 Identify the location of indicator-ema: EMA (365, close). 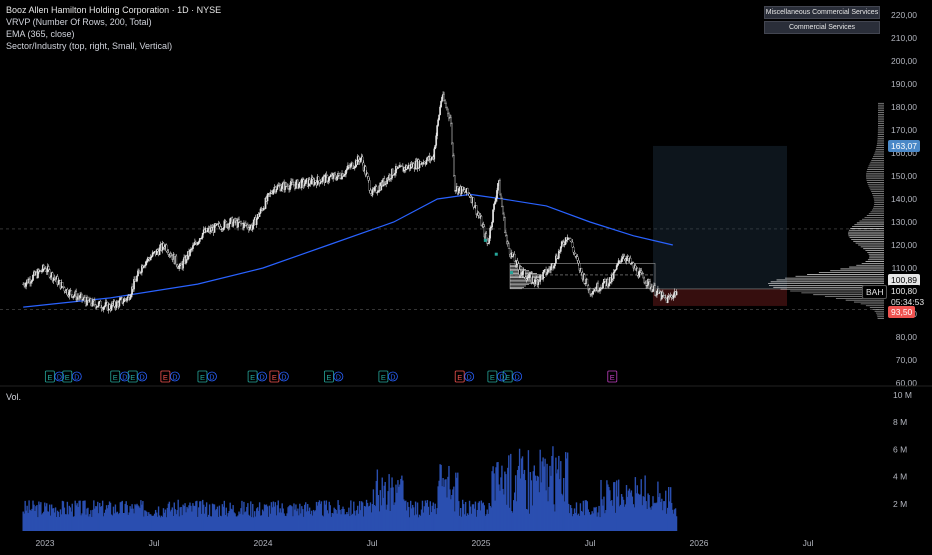
(40, 34).